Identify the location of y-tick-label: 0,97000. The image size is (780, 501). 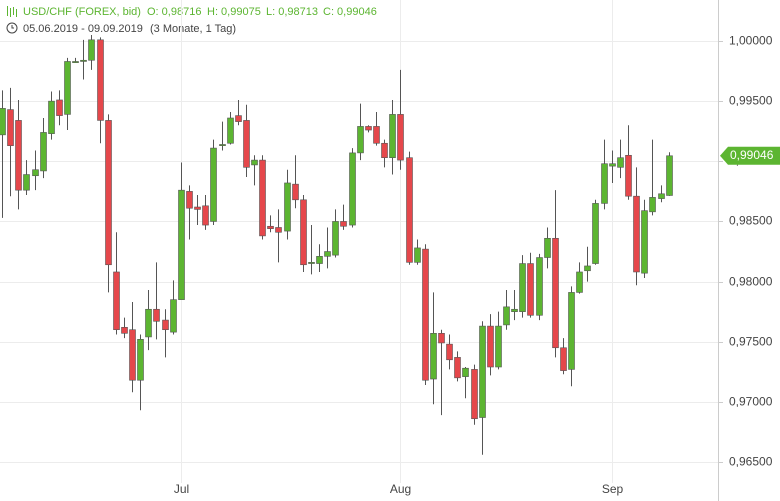
(751, 402).